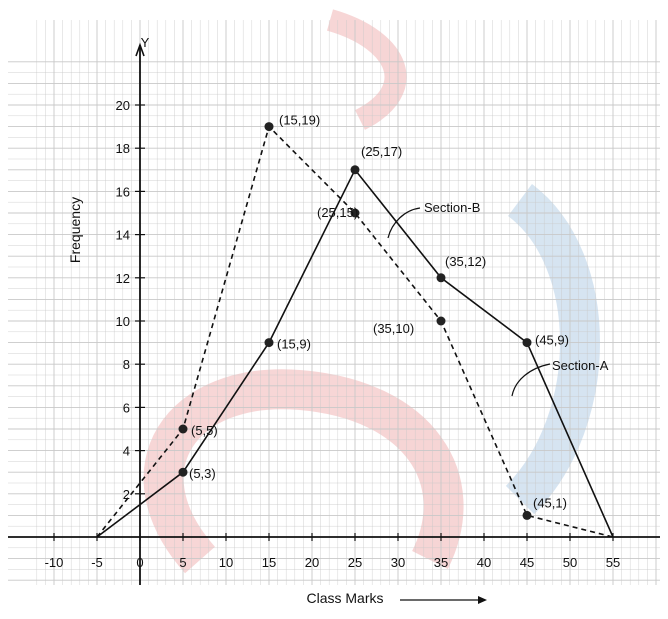  I want to click on x-tick-label: -5, so click(97, 562).